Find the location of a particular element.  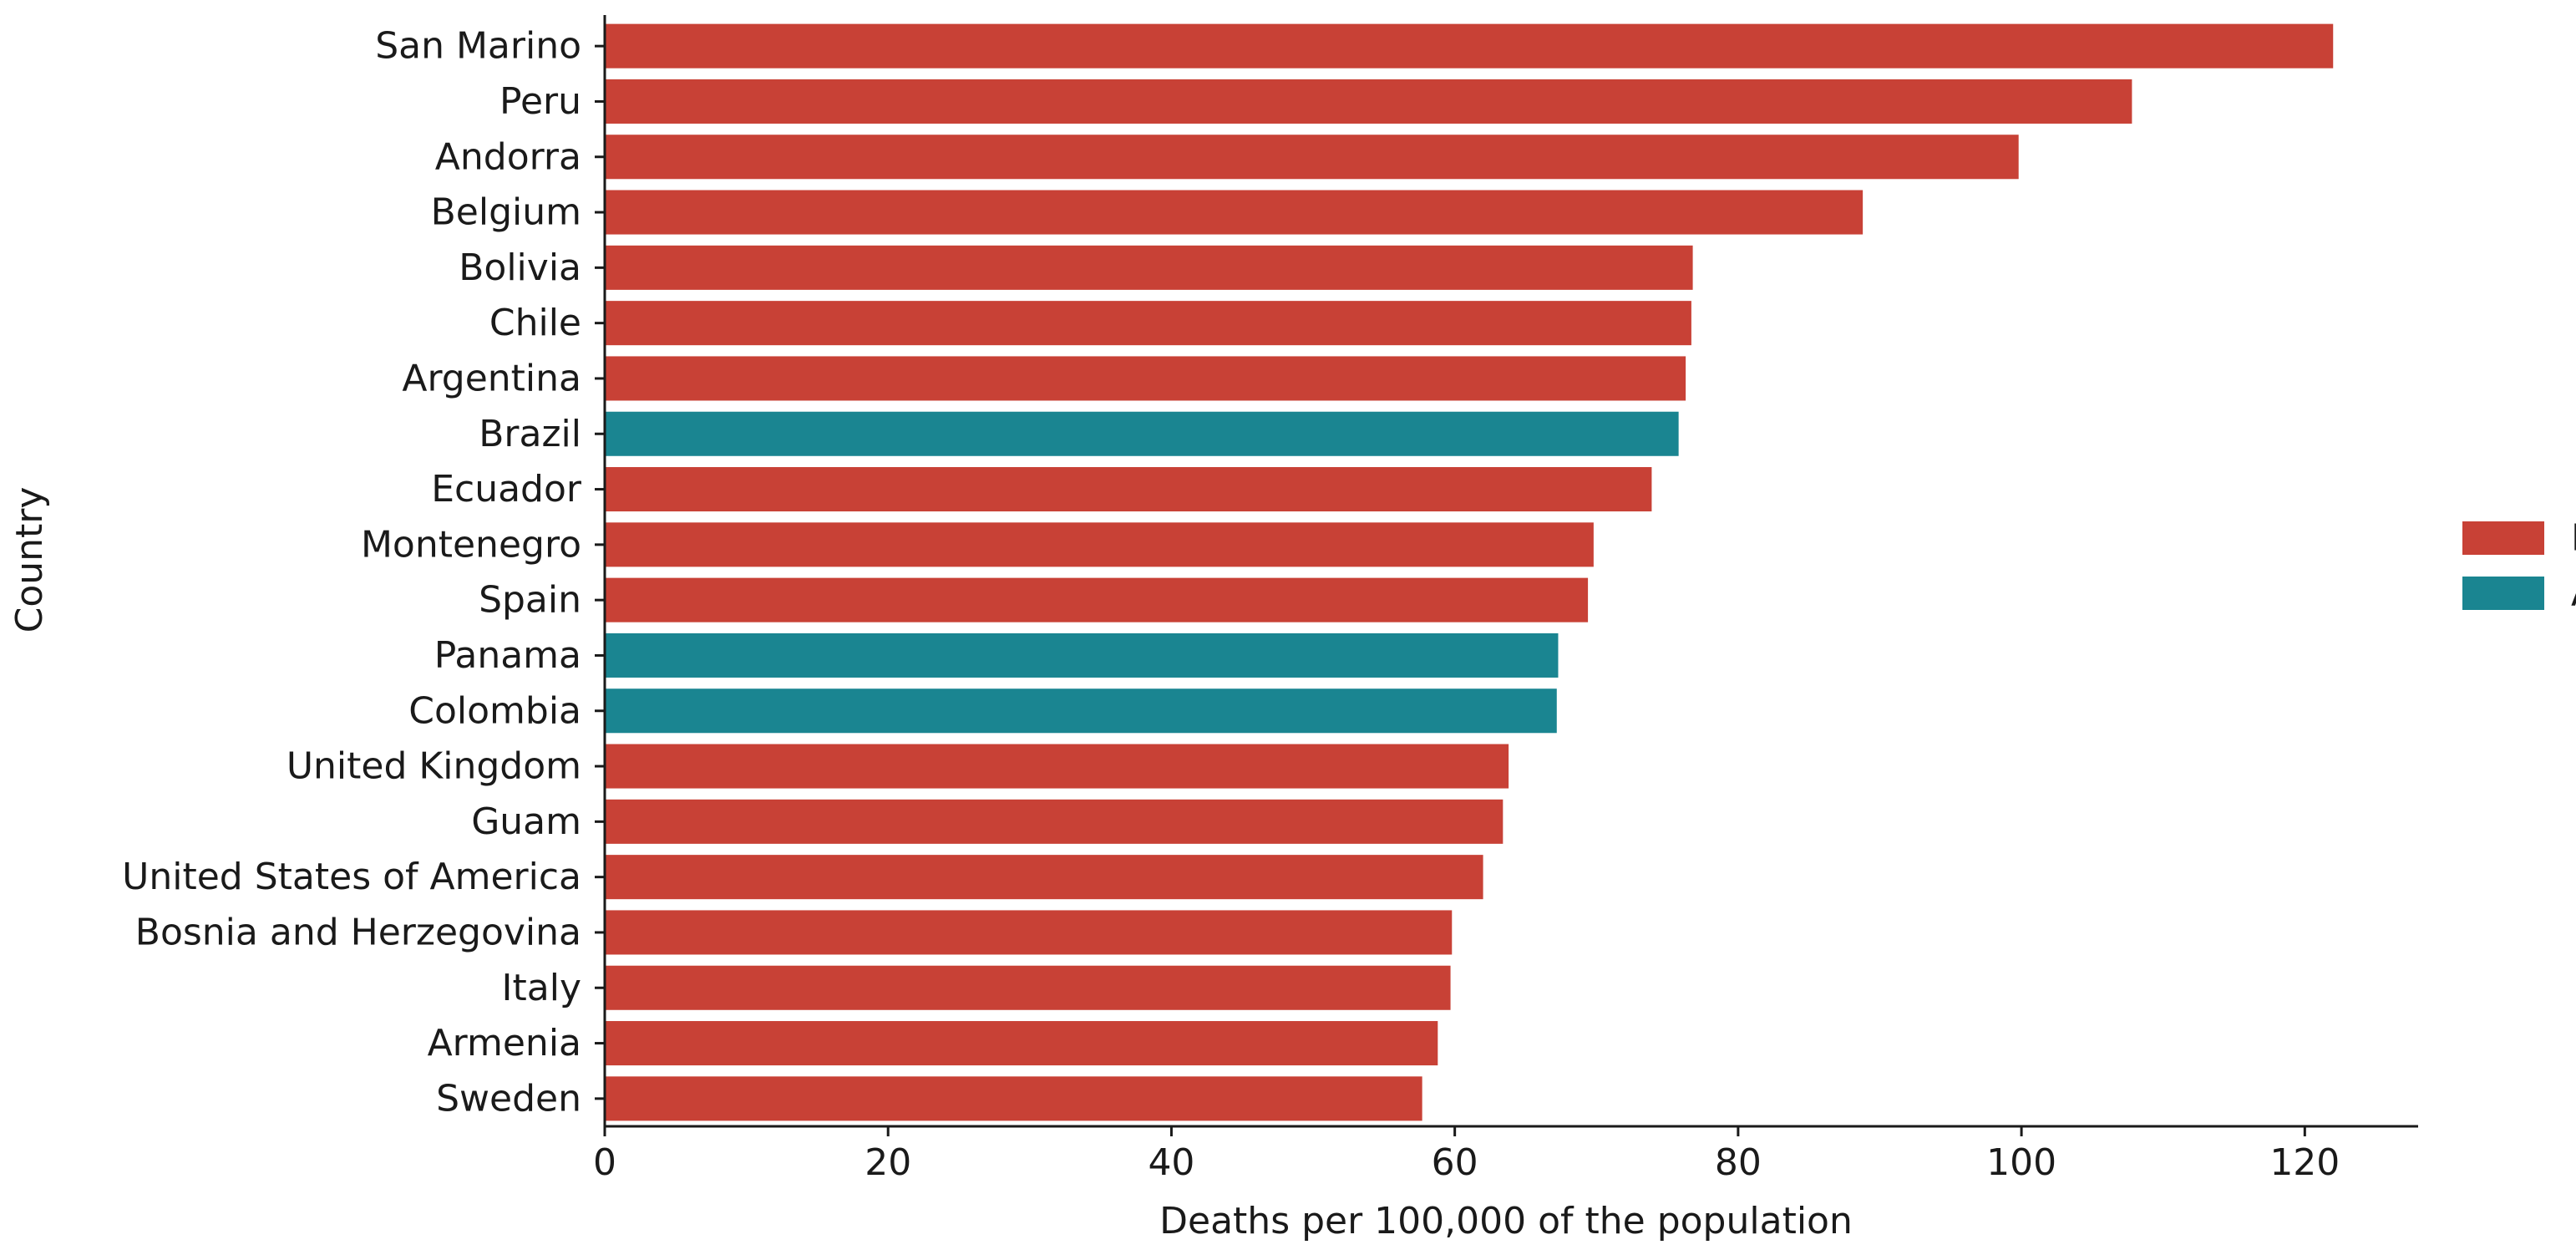

legend-label-b: B is located at coordinates (2573, 538).